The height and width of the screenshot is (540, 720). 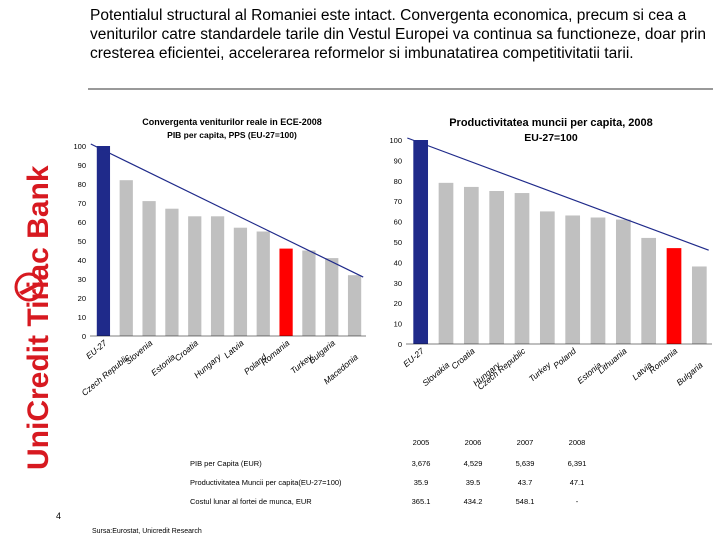 I want to click on chart1-ytick: 80, so click(x=82, y=184).